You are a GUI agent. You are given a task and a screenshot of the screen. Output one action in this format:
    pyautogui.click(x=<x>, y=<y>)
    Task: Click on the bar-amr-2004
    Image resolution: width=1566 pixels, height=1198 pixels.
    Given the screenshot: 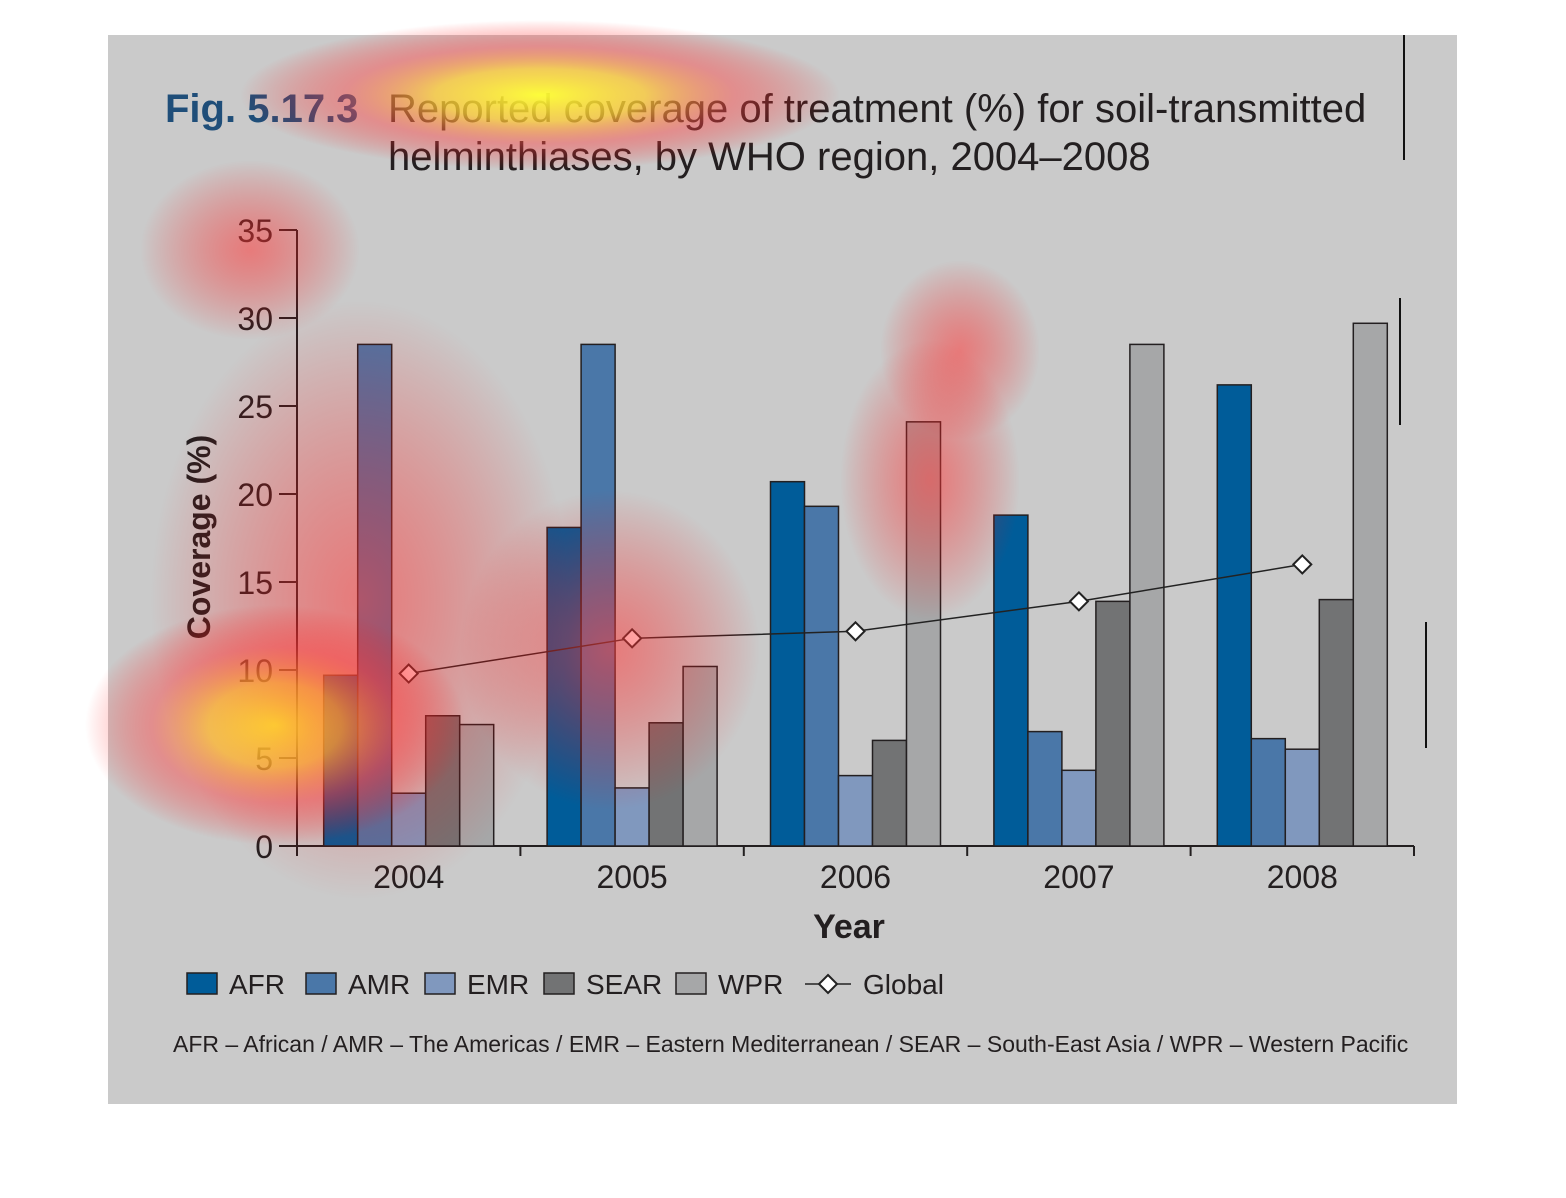 What is the action you would take?
    pyautogui.click(x=374, y=595)
    